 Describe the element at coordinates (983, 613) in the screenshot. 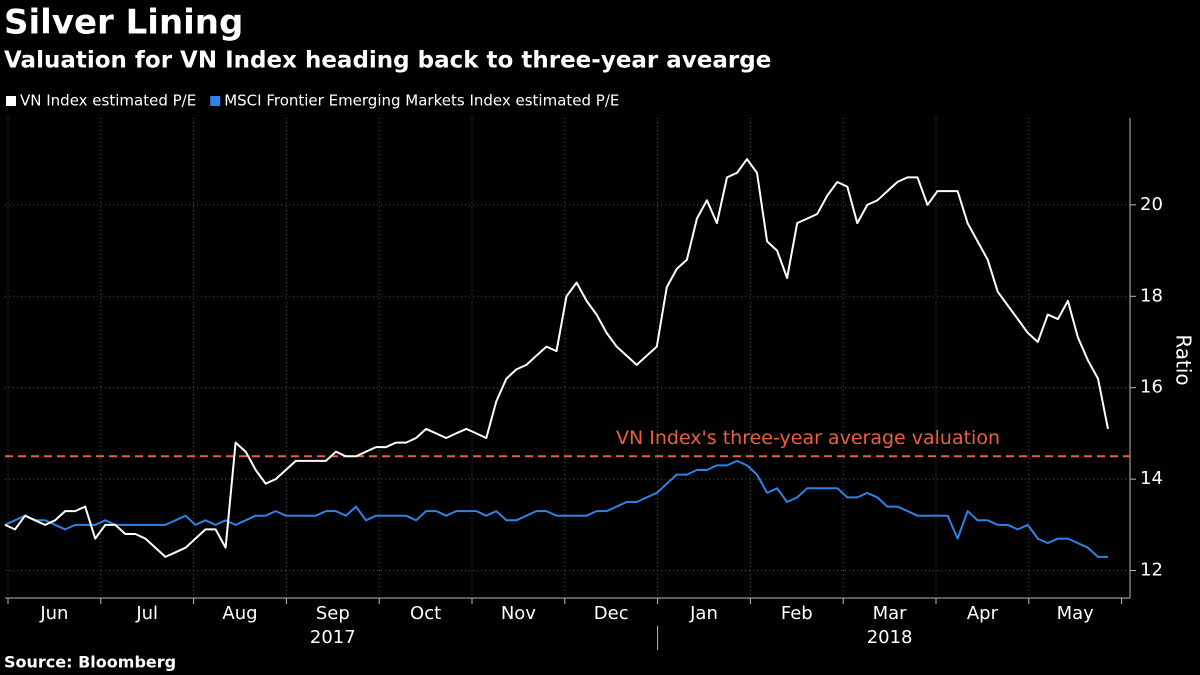

I see `x-tick-label: Apr` at that location.